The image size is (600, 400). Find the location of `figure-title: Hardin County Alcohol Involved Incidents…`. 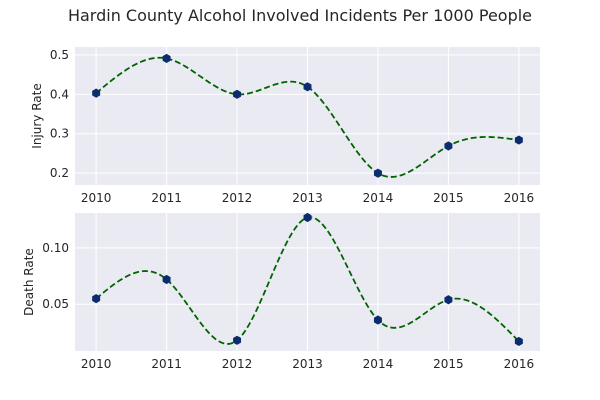

figure-title: Hardin County Alcohol Involved Incidents… is located at coordinates (300, 15).